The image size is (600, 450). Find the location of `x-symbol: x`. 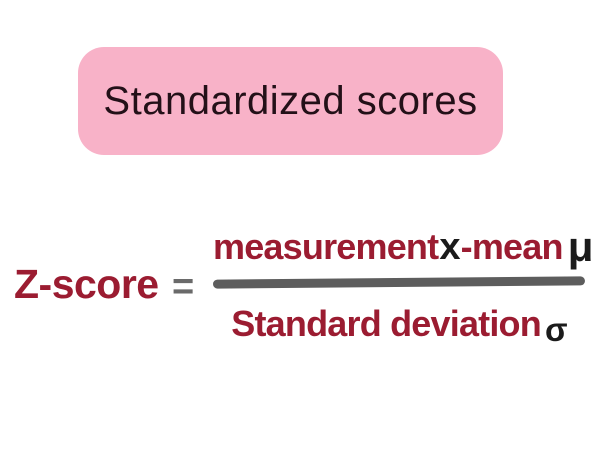

x-symbol: x is located at coordinates (449, 247).